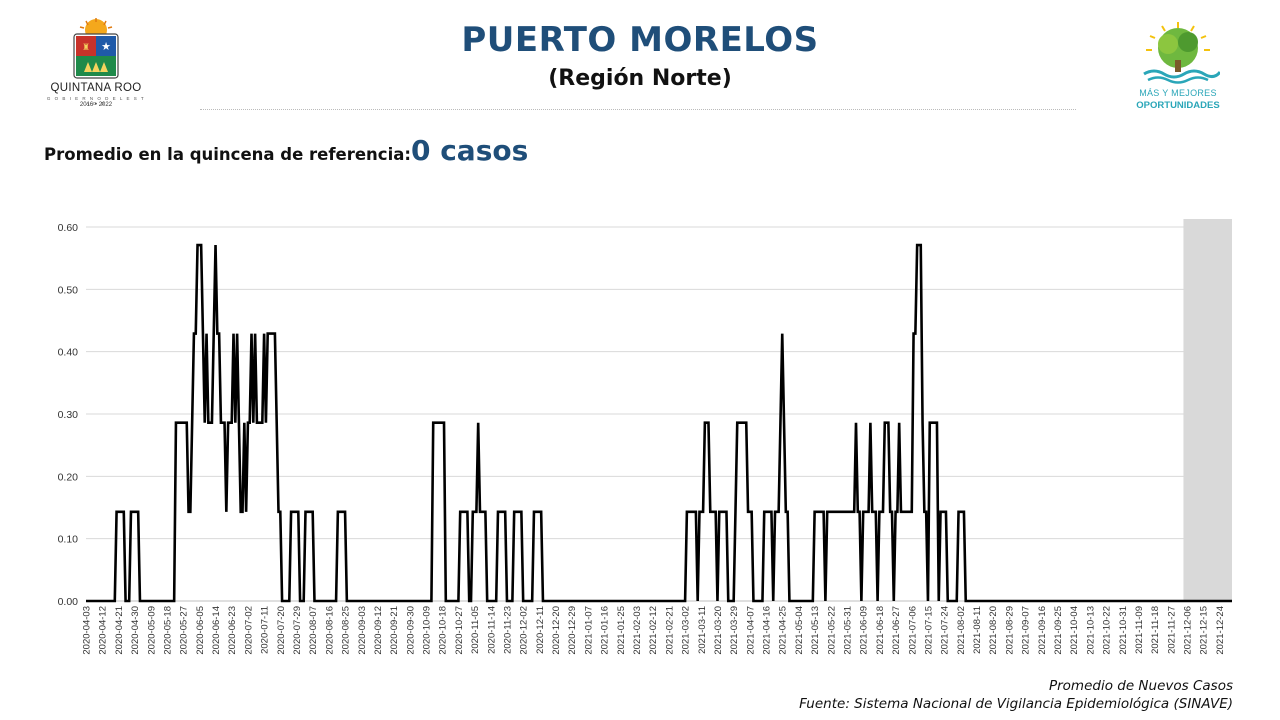 This screenshot has width=1280, height=720. Describe the element at coordinates (572, 630) in the screenshot. I see `x-tick-label: 2020-12-29` at that location.